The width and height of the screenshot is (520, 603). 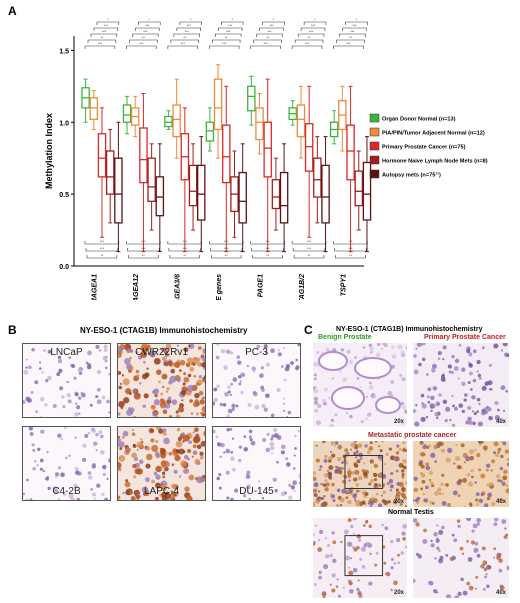 What do you see at coordinates (374, 132) in the screenshot?
I see `legend-swatch` at bounding box center [374, 132].